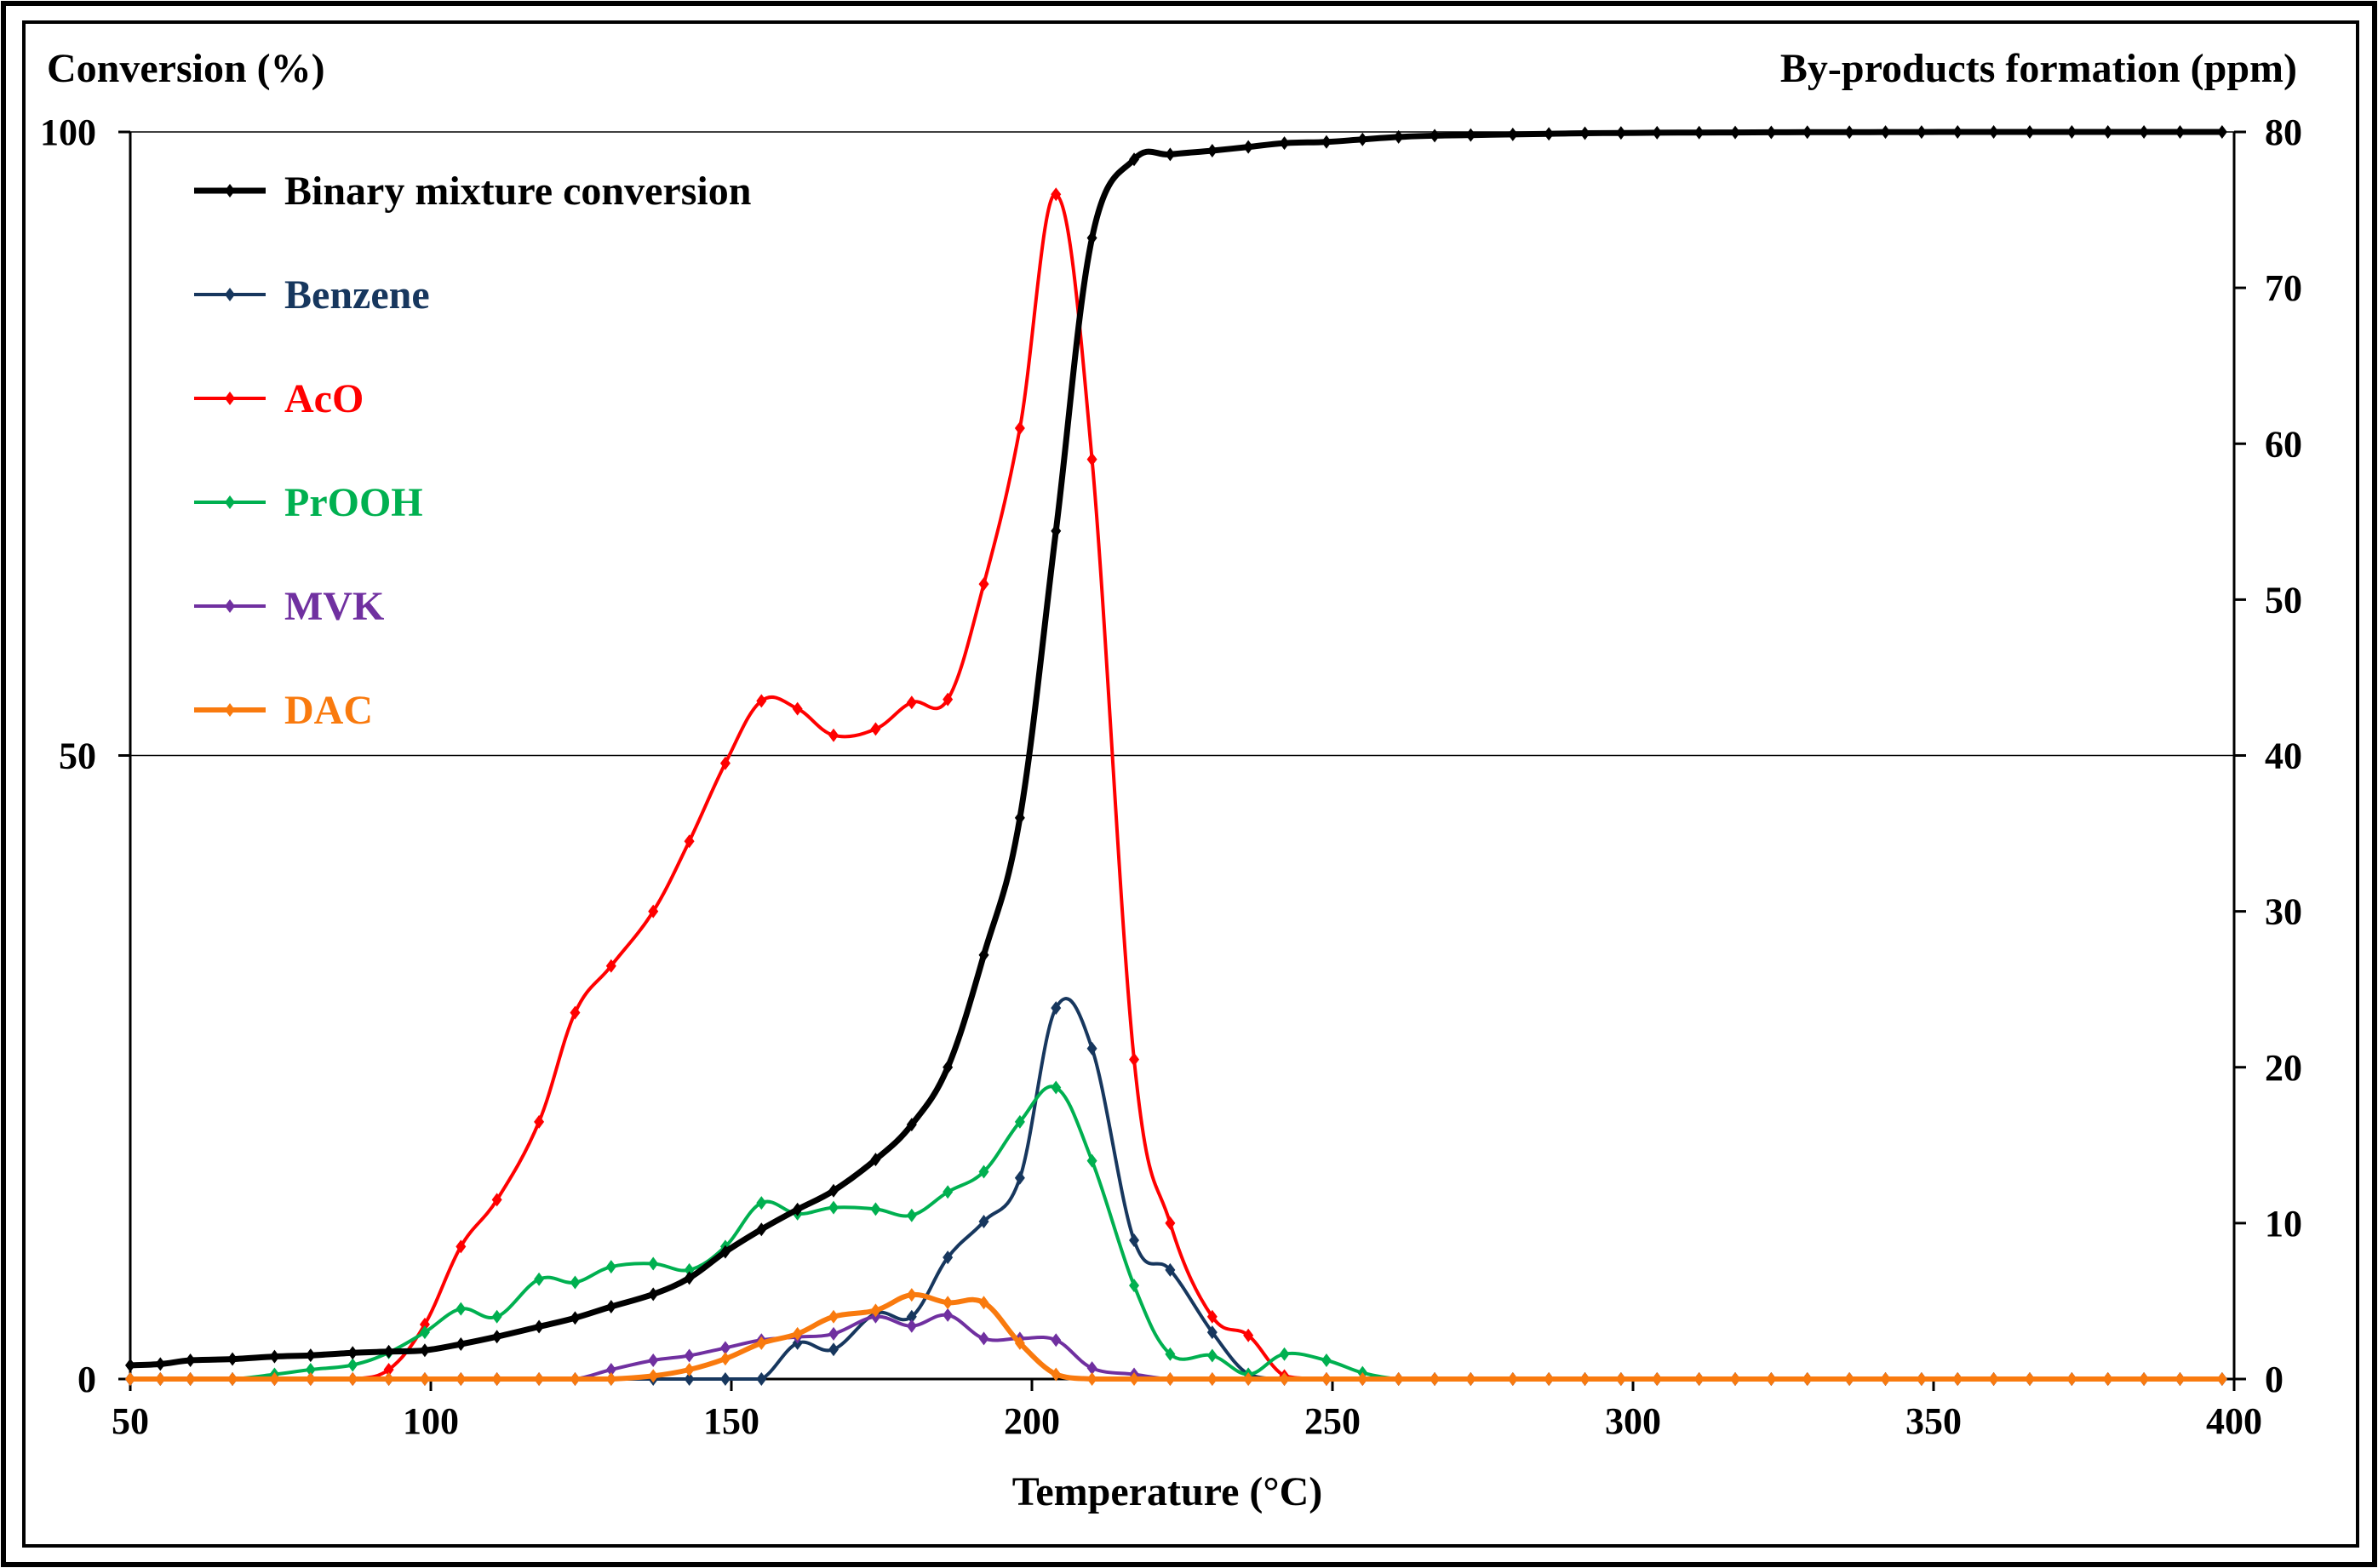  What do you see at coordinates (1176, 1337) in the screenshot?
I see `series-dac` at bounding box center [1176, 1337].